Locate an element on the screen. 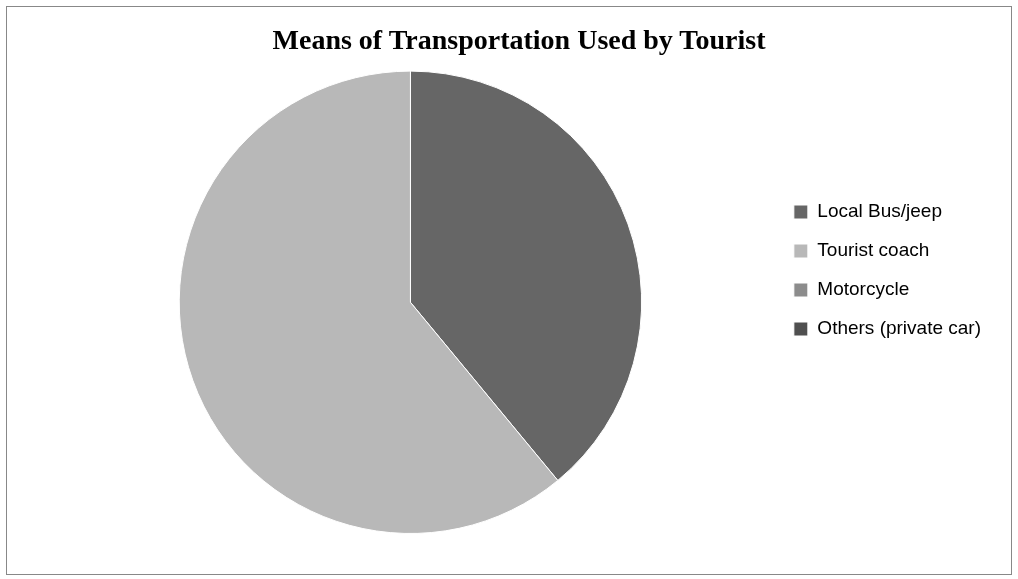 This screenshot has height=579, width=1018. legend-label: Others (private car) is located at coordinates (899, 328).